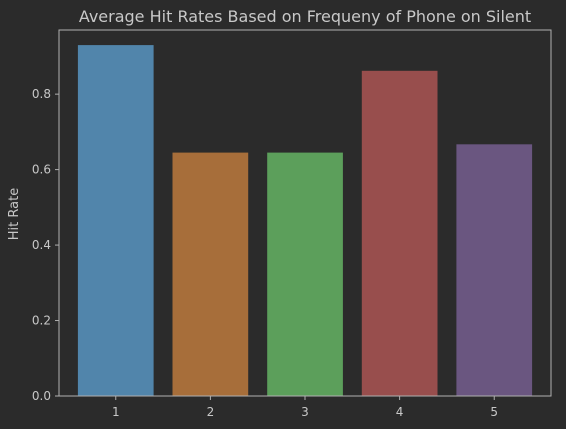 The height and width of the screenshot is (429, 566). Describe the element at coordinates (211, 412) in the screenshot. I see `x-tick-label: 2` at that location.